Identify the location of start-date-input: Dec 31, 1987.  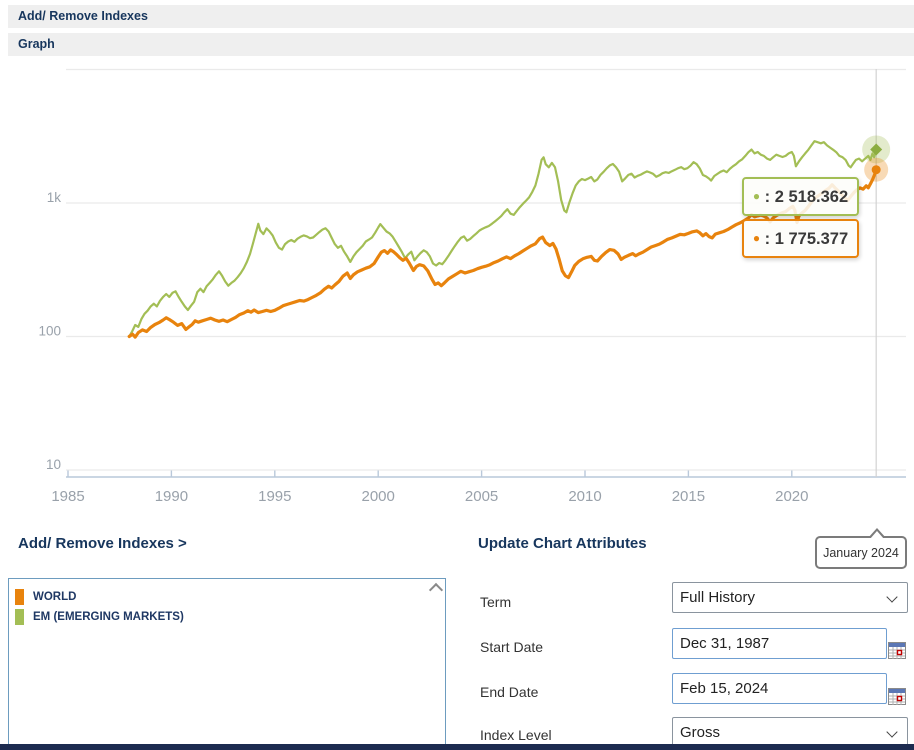
(779, 643).